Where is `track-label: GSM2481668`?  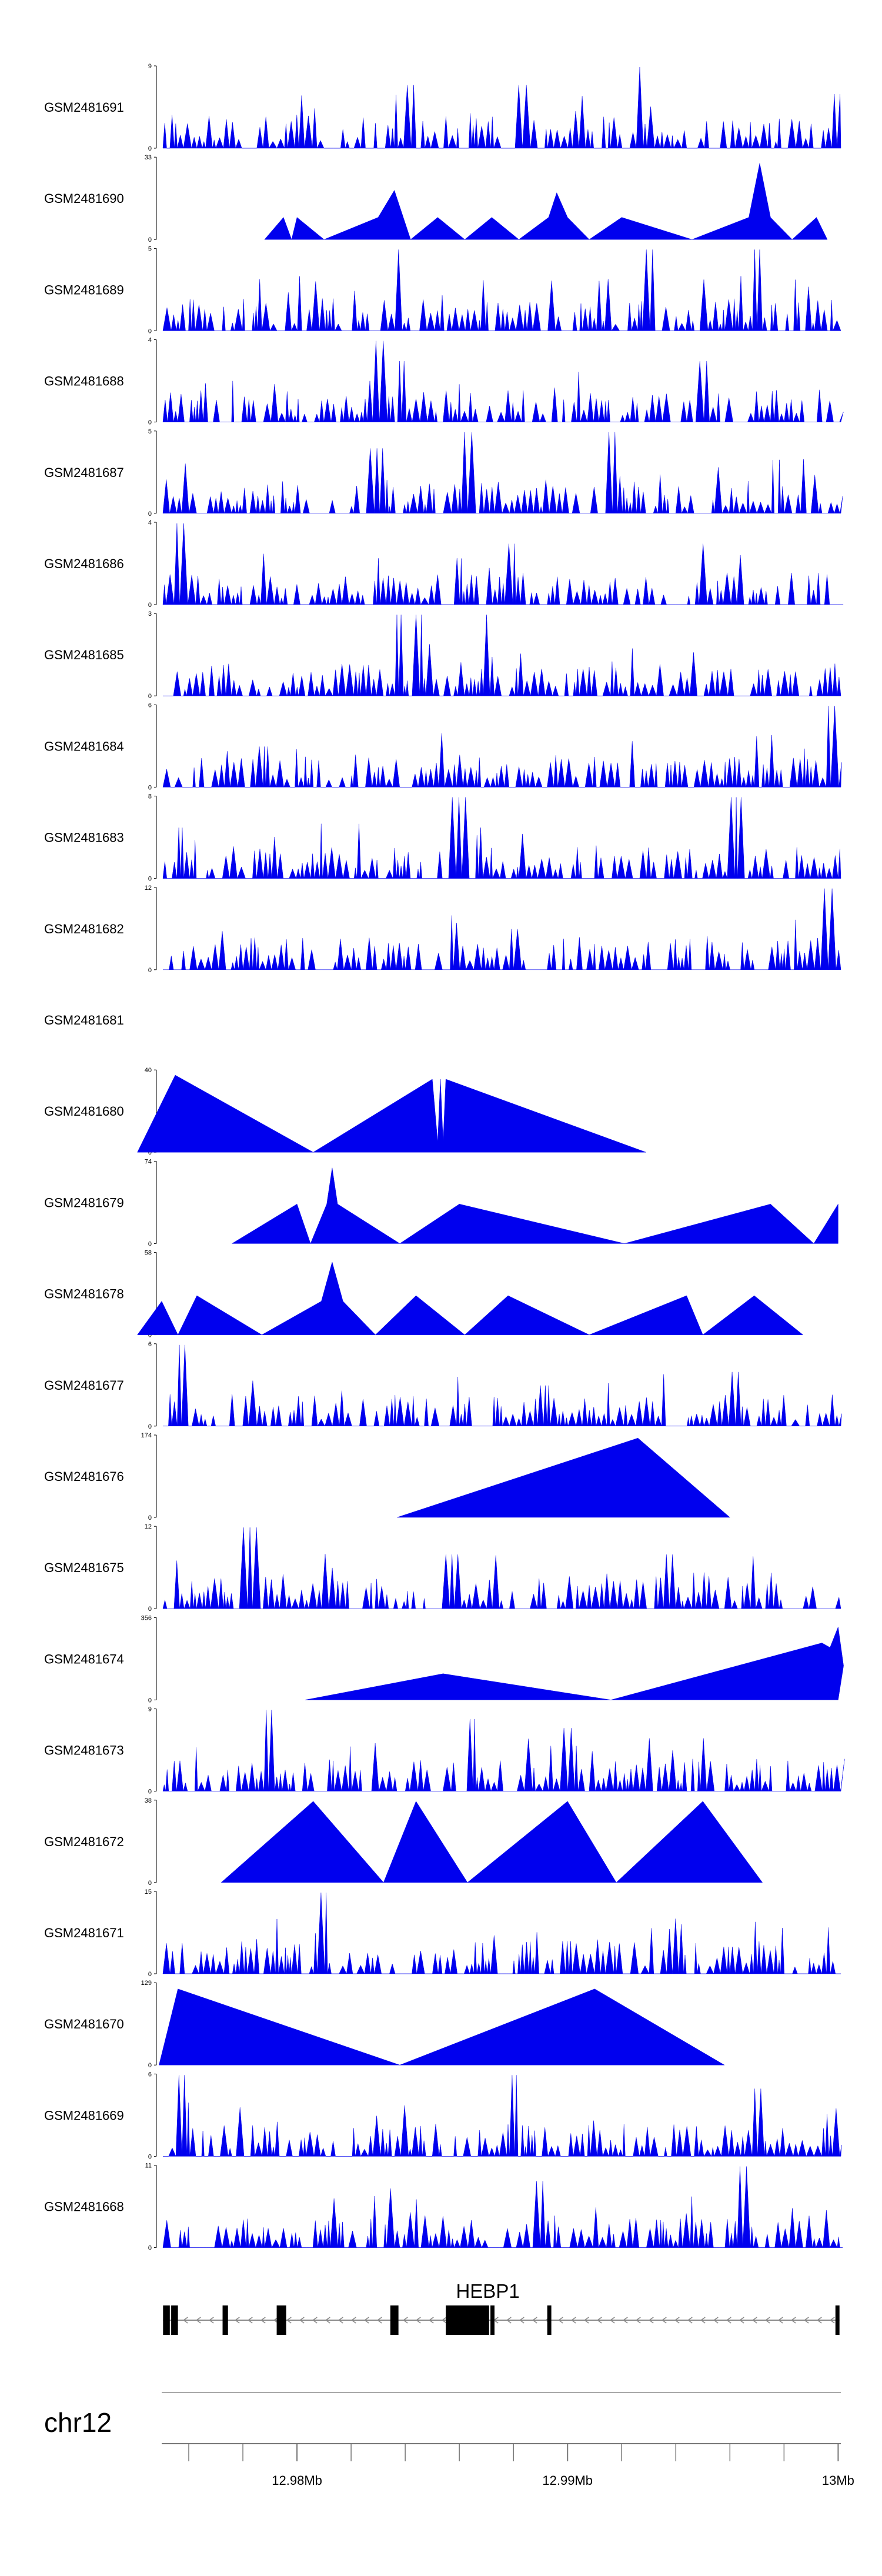
track-label: GSM2481668 is located at coordinates (84, 2207).